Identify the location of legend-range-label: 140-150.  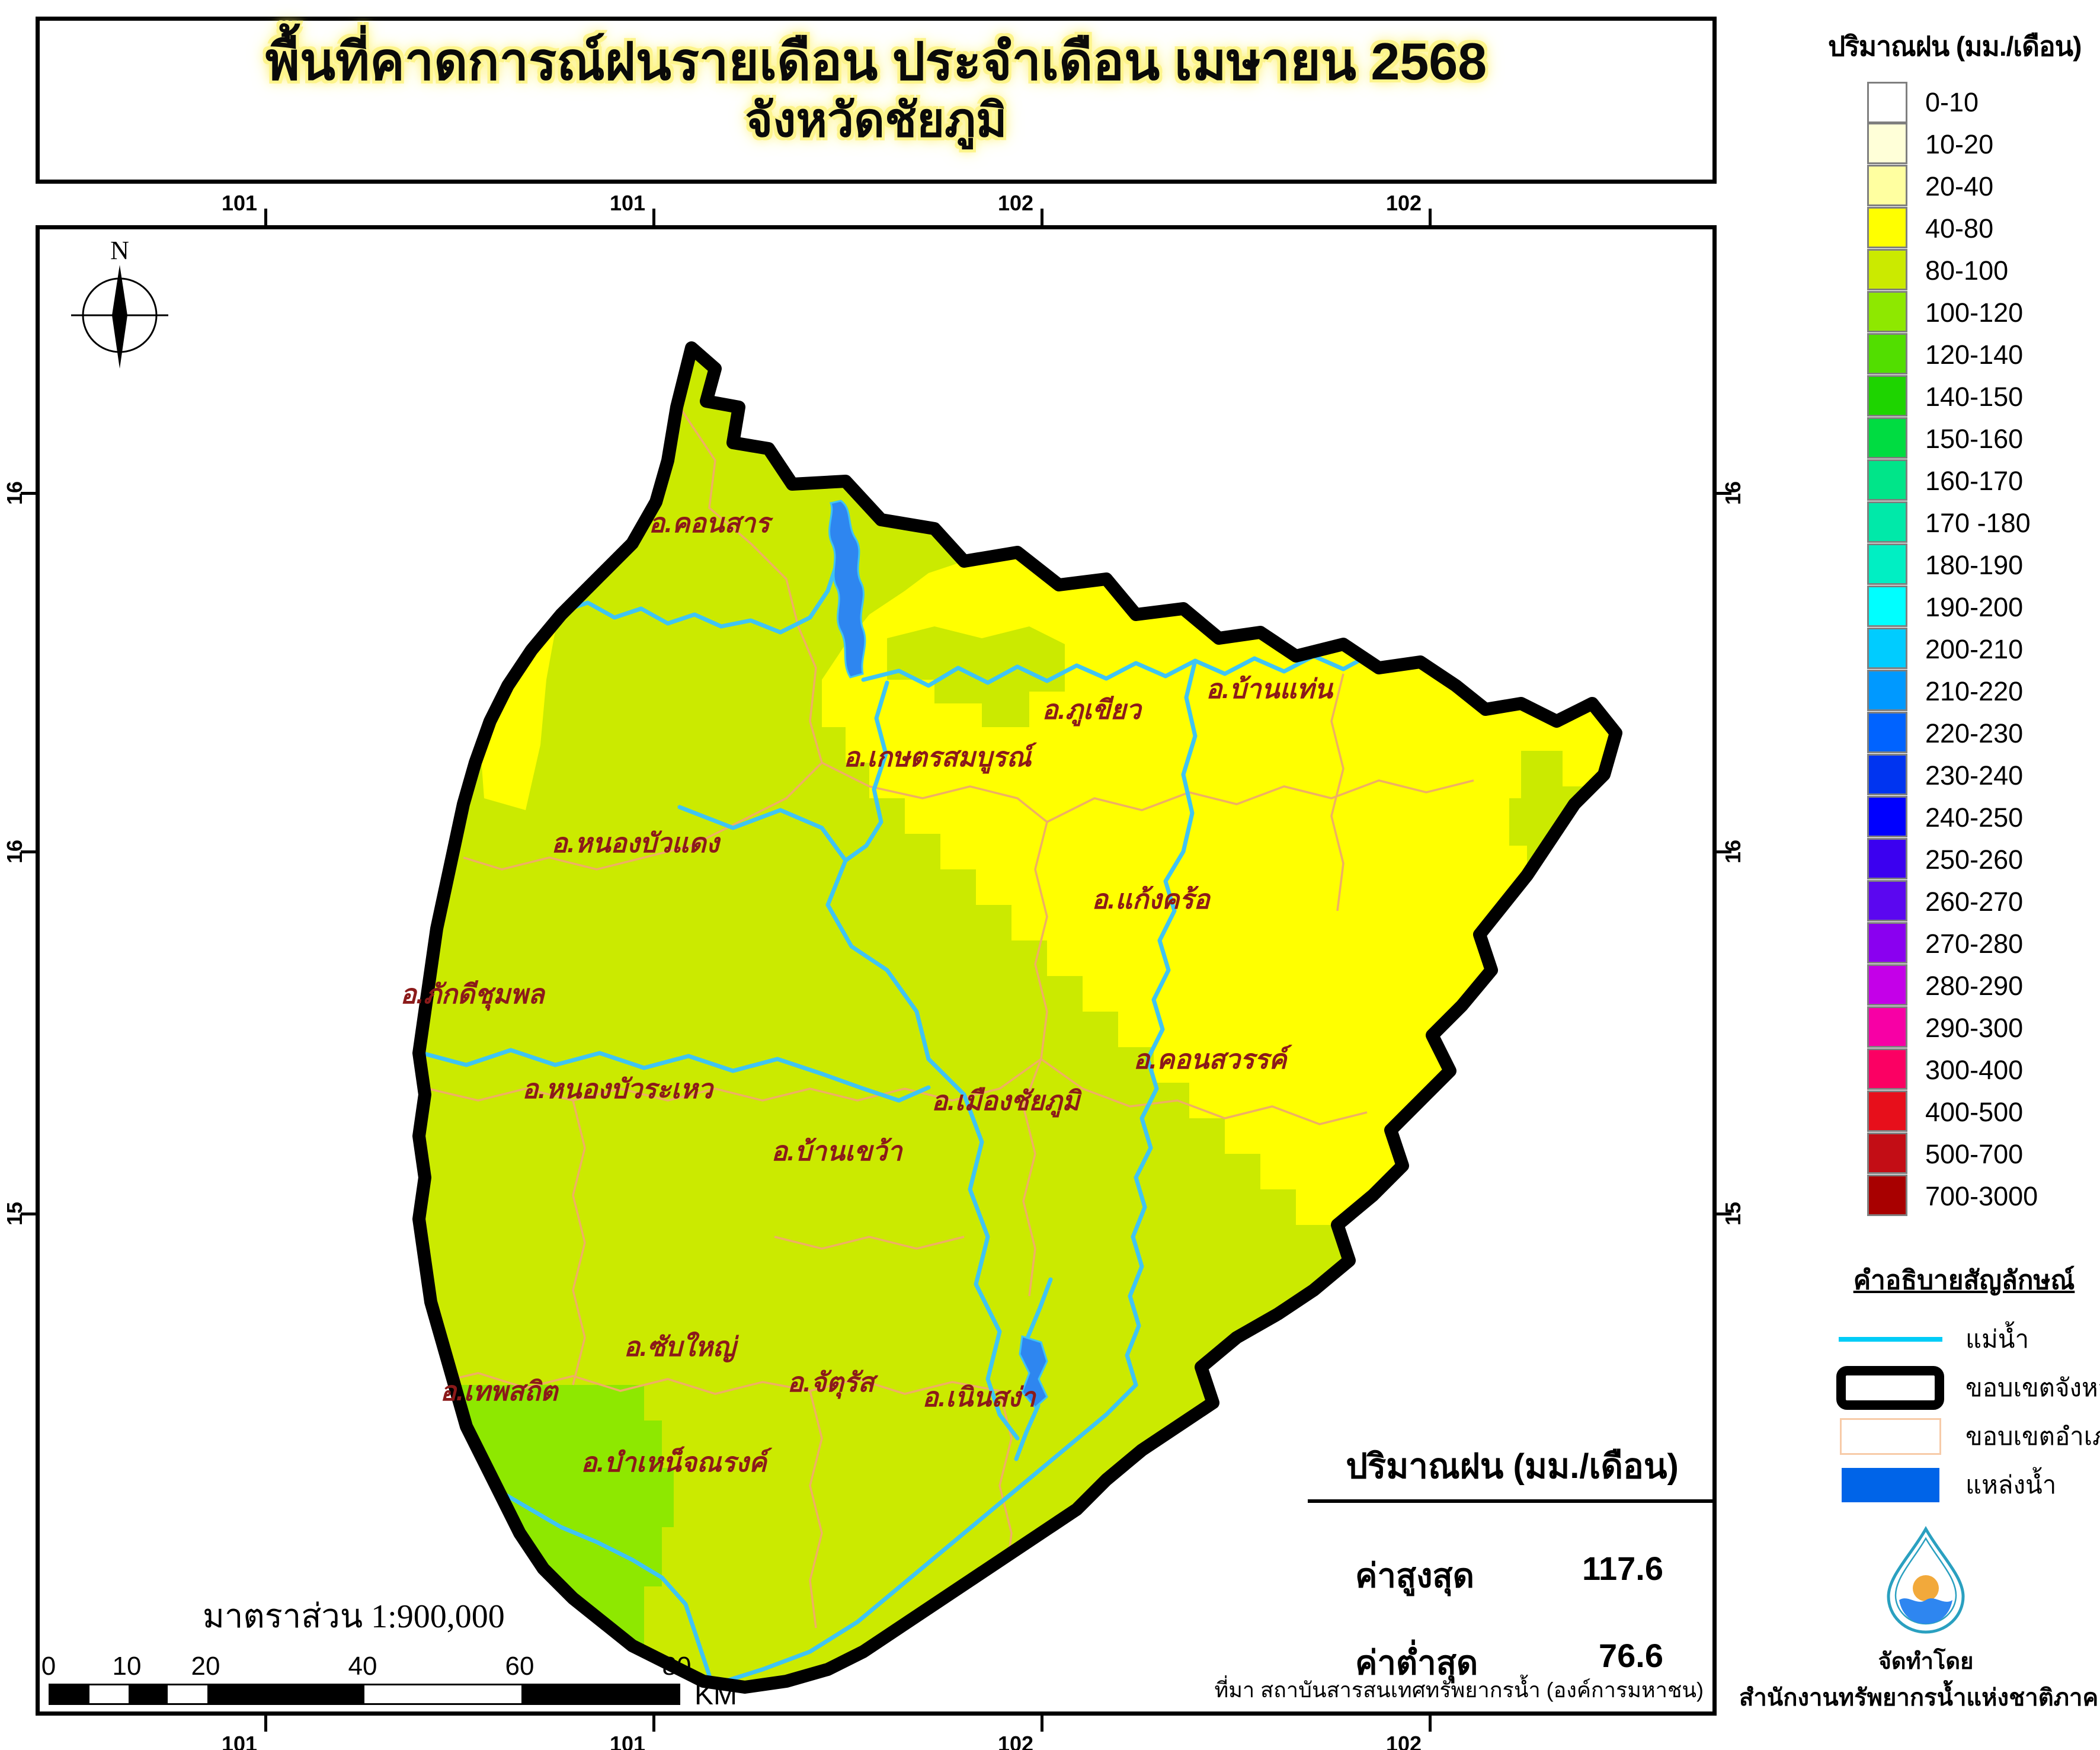
(1974, 396).